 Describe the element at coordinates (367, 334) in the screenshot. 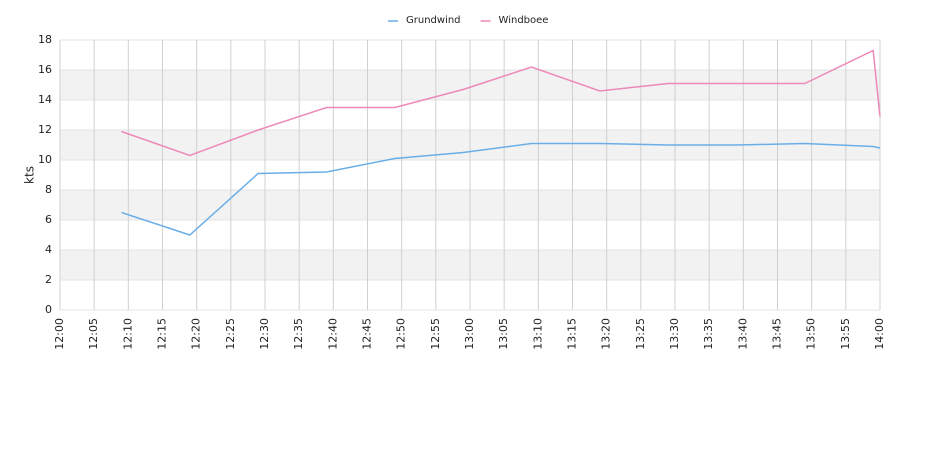

I see `x-tick-label: 12:45` at that location.